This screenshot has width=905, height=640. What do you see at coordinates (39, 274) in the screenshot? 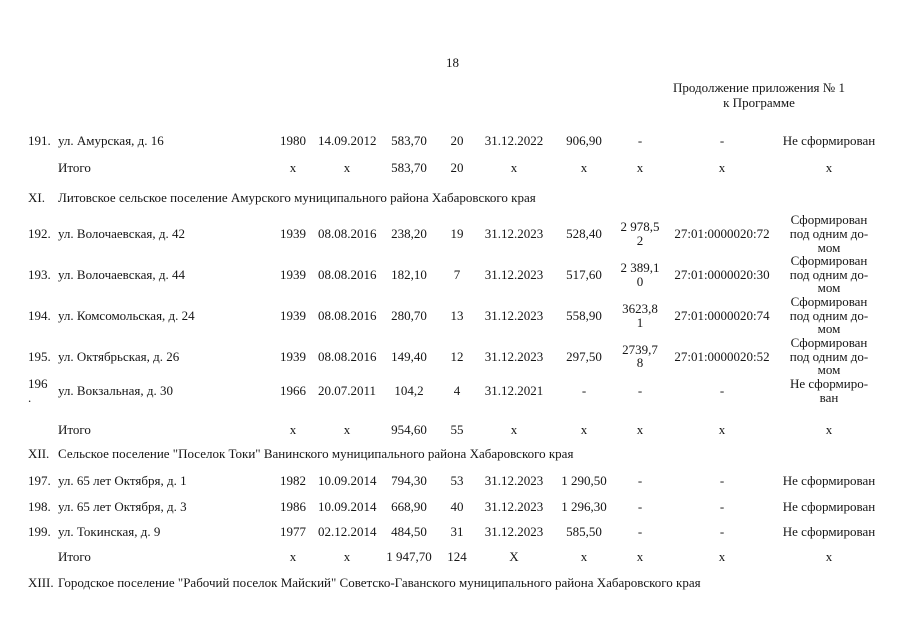
I see `row-number: 193.` at bounding box center [39, 274].